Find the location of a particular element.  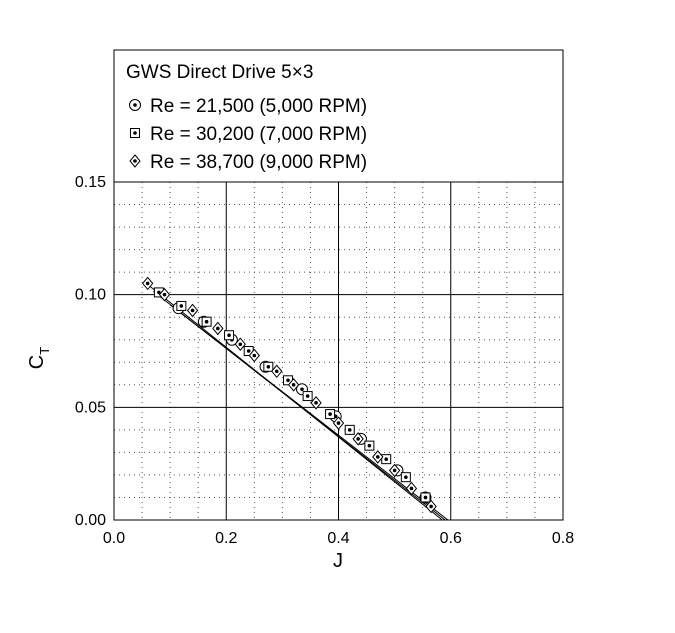

x-tick-label: 0.8 is located at coordinates (563, 538).